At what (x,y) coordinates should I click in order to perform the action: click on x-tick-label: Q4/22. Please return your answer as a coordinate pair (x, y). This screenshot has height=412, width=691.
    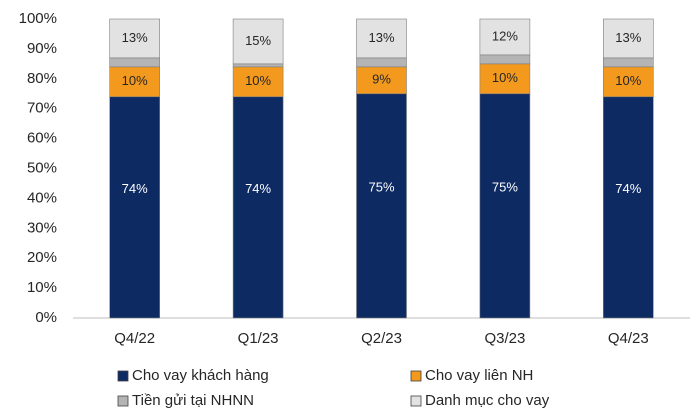
    Looking at the image, I should click on (134, 338).